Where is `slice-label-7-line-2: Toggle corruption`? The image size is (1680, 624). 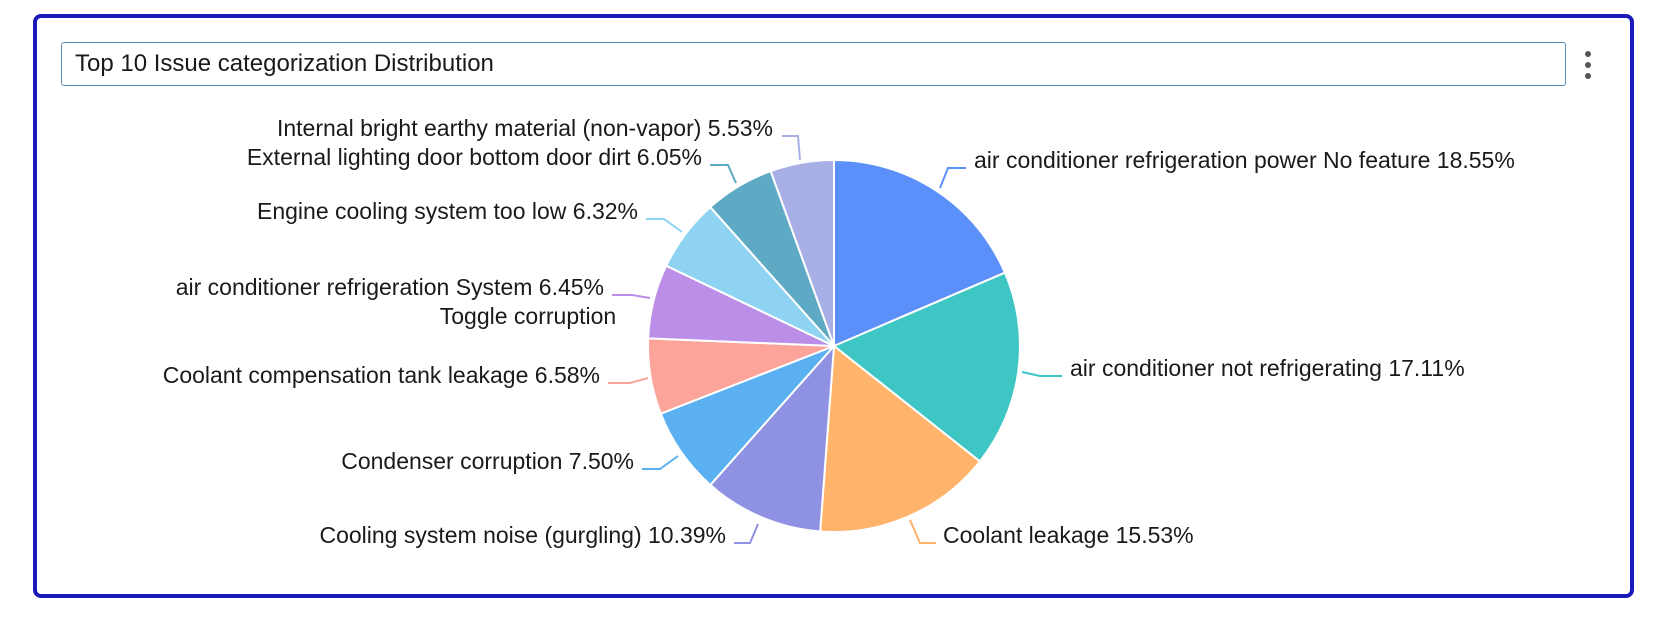 slice-label-7-line-2: Toggle corruption is located at coordinates (528, 316).